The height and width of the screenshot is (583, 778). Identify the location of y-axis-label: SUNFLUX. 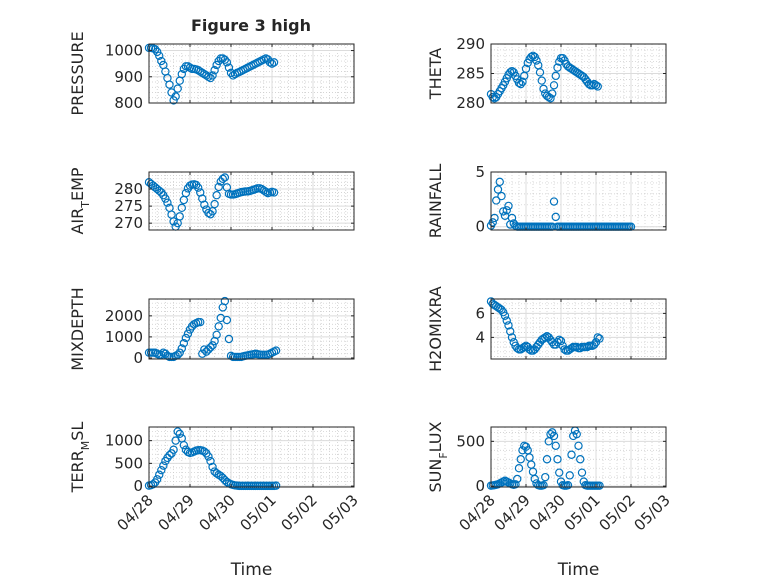
(438, 456).